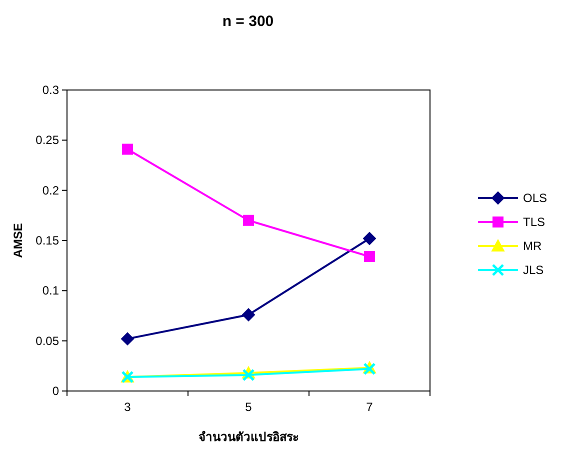 This screenshot has width=587, height=452. Describe the element at coordinates (18, 240) in the screenshot. I see `y-axis-title: AMSE` at that location.